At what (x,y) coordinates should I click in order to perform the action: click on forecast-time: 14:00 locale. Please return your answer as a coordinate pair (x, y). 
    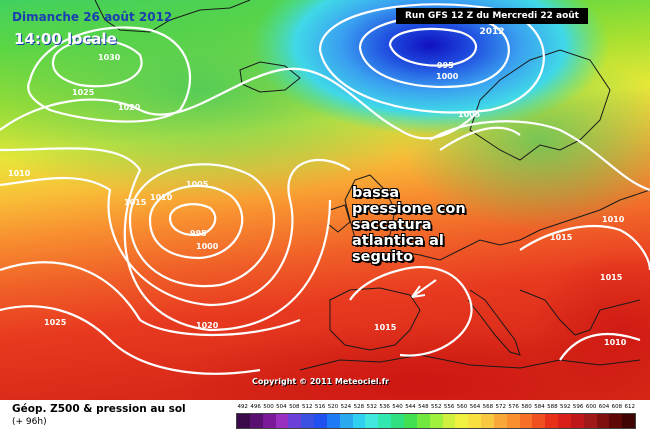
    Looking at the image, I should click on (65, 39).